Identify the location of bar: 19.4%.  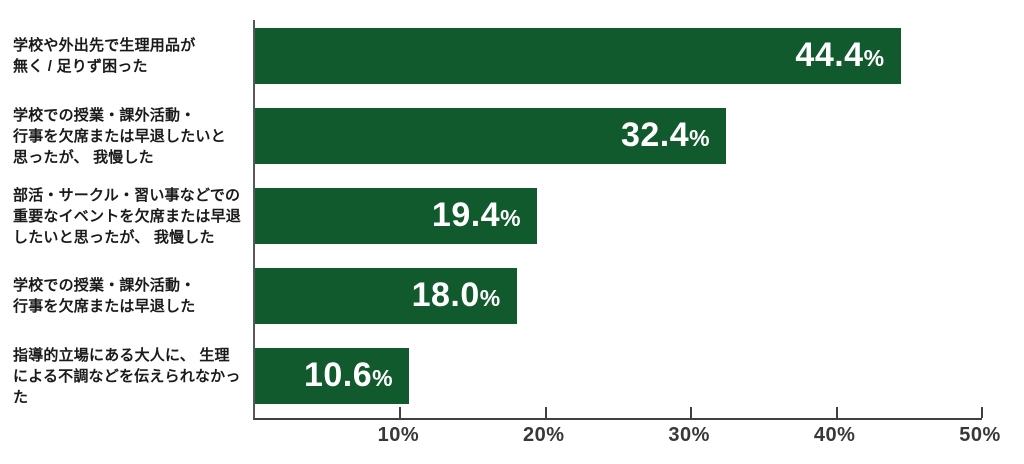
(396, 216).